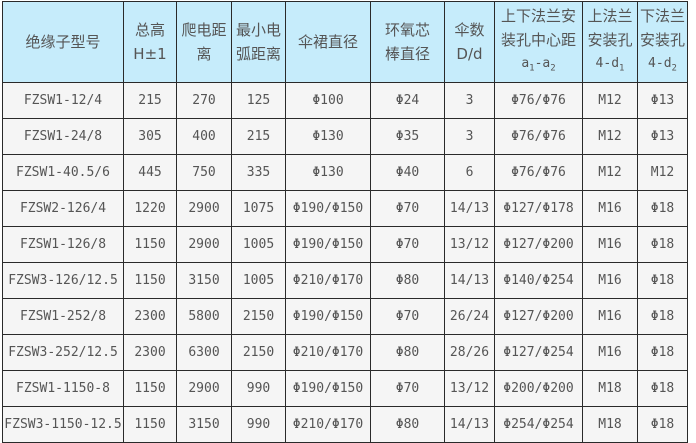 Image resolution: width=696 pixels, height=443 pixels. I want to click on header-line: 离, so click(204, 54).